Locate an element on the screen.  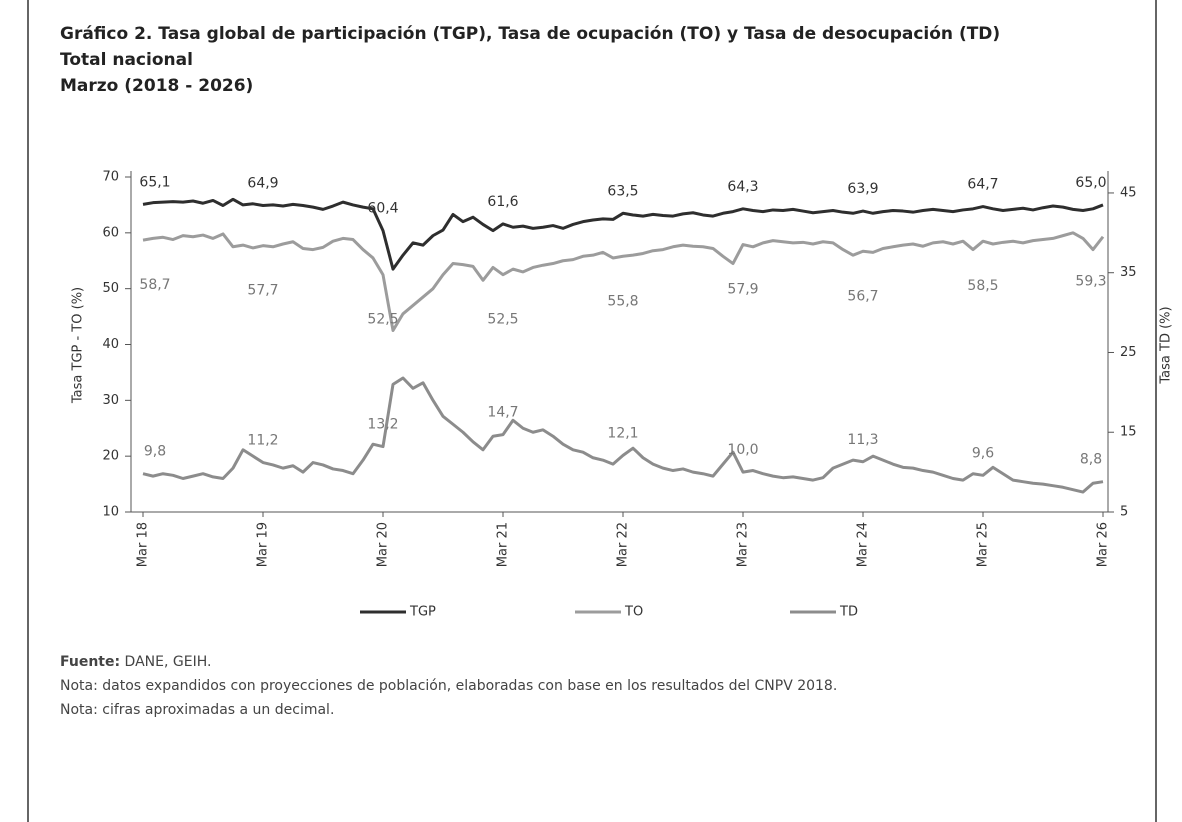
y-tick-label: 50 is located at coordinates (110, 288).